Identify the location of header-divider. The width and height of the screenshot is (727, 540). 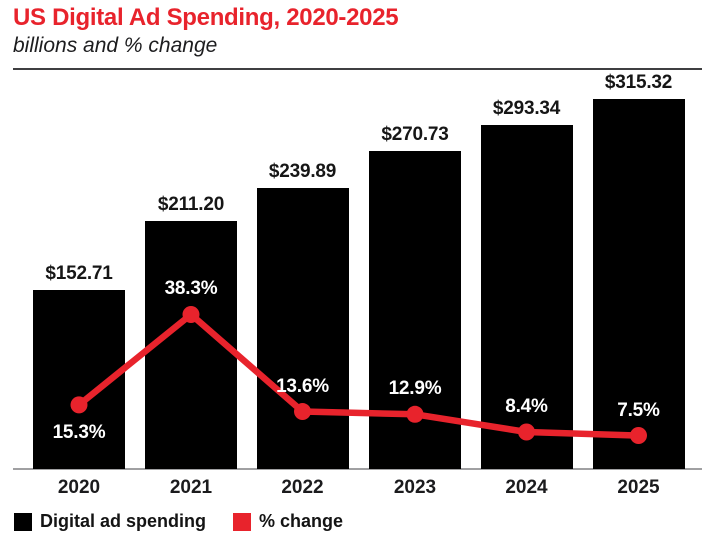
(357, 69).